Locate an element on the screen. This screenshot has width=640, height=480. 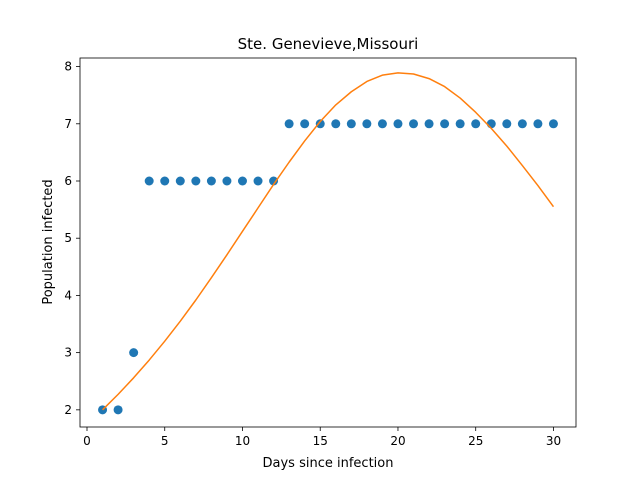
y-tick-label: 8 is located at coordinates (68, 67).